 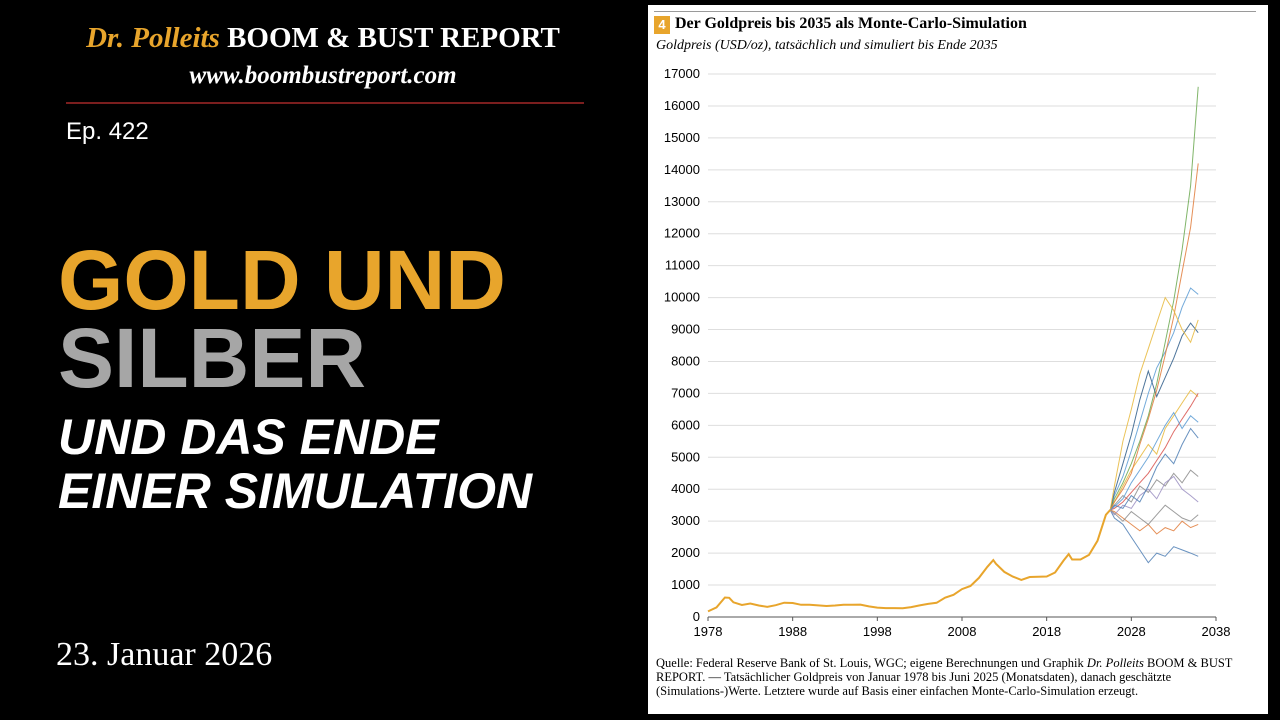 I want to click on x-tick-label: 1998, so click(x=877, y=631).